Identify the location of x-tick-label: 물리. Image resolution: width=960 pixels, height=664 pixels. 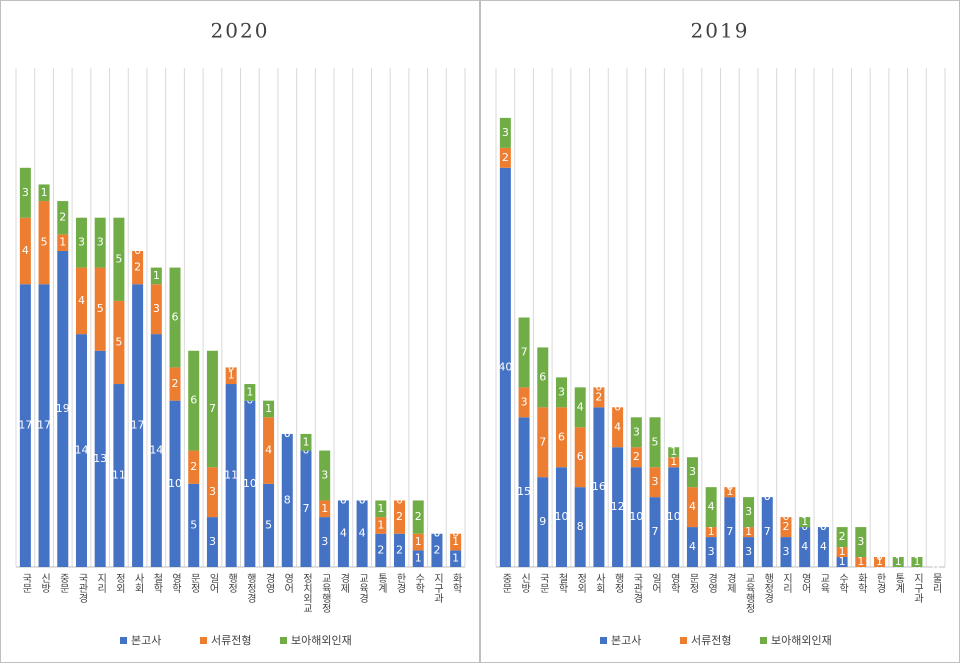
(936, 583).